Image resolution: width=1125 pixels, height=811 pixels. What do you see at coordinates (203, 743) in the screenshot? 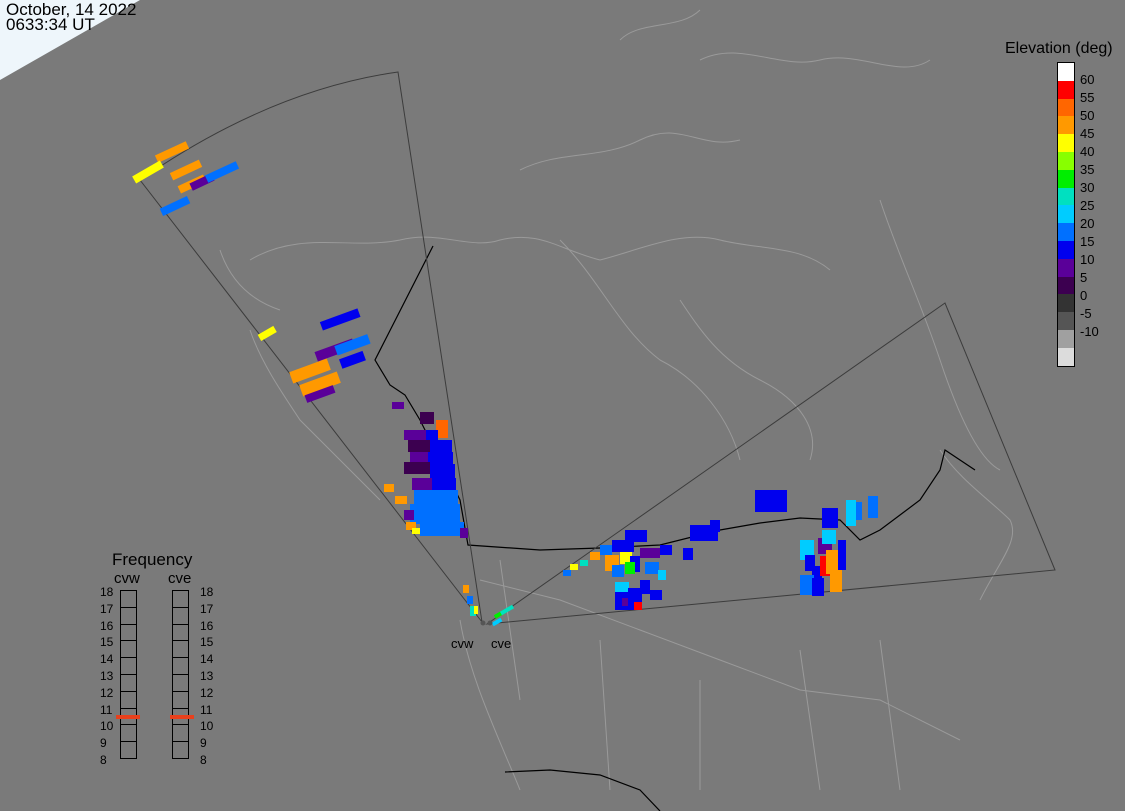
I see `frequency-scale-right: 9` at bounding box center [203, 743].